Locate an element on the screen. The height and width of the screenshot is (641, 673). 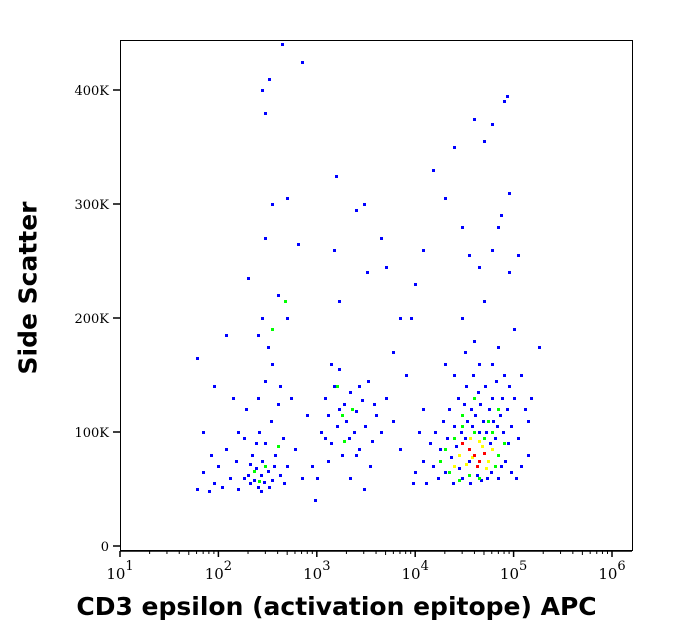
x-tick-label: 103 is located at coordinates (316, 571).